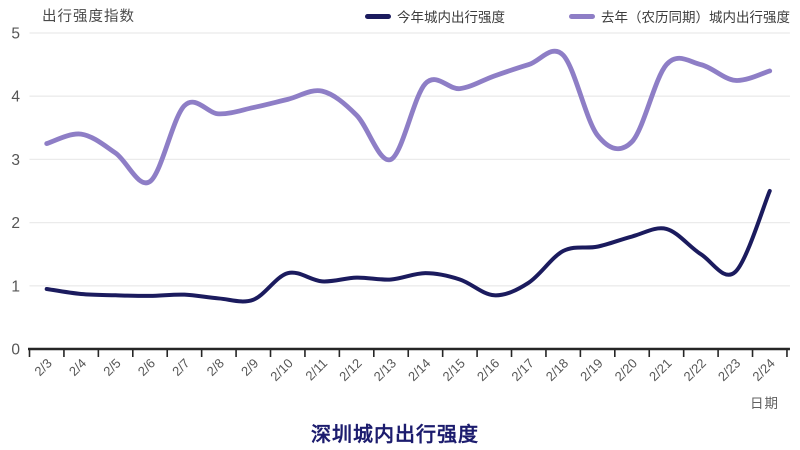 Image resolution: width=800 pixels, height=450 pixels. I want to click on svg-text: 2/13, so click(385, 370).